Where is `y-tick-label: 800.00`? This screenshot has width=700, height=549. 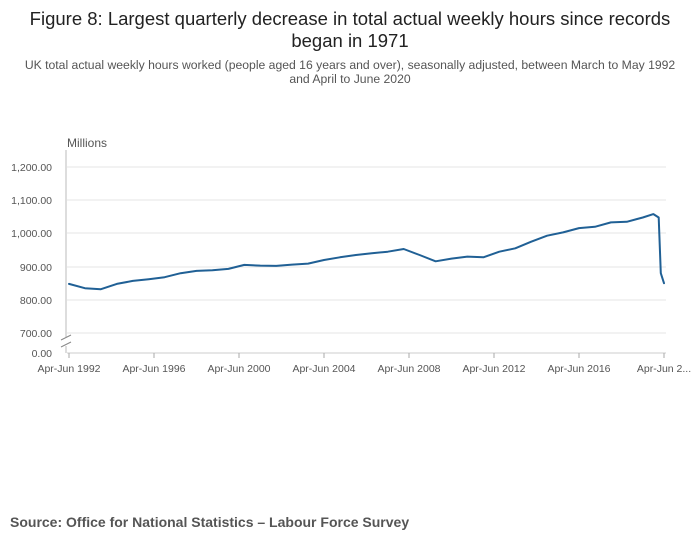
y-tick-label: 800.00 is located at coordinates (36, 301).